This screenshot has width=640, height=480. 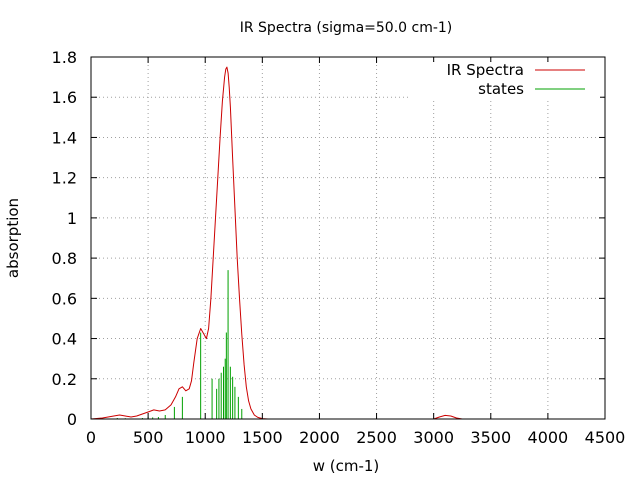 I want to click on x-tick-label: 1500, so click(x=262, y=437).